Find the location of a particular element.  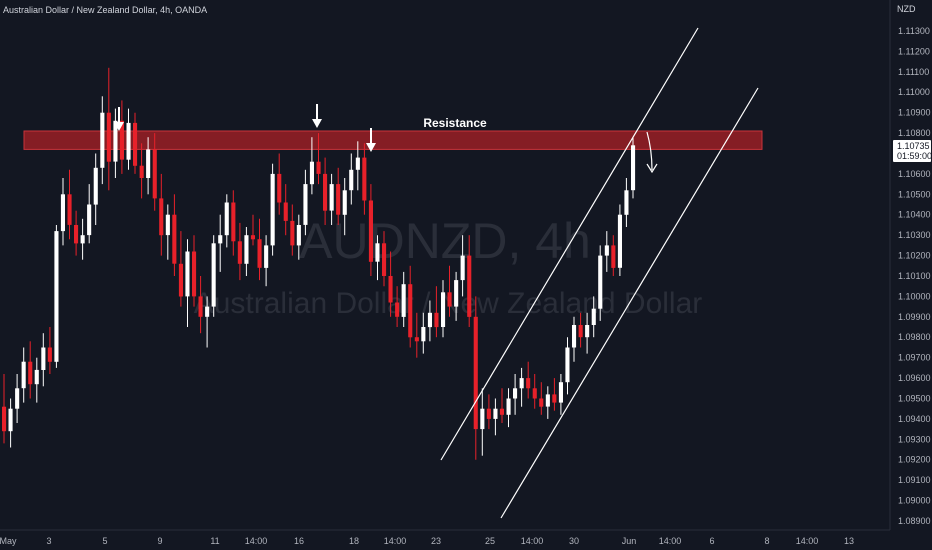

price-tick-label: 1.09500 is located at coordinates (914, 399).